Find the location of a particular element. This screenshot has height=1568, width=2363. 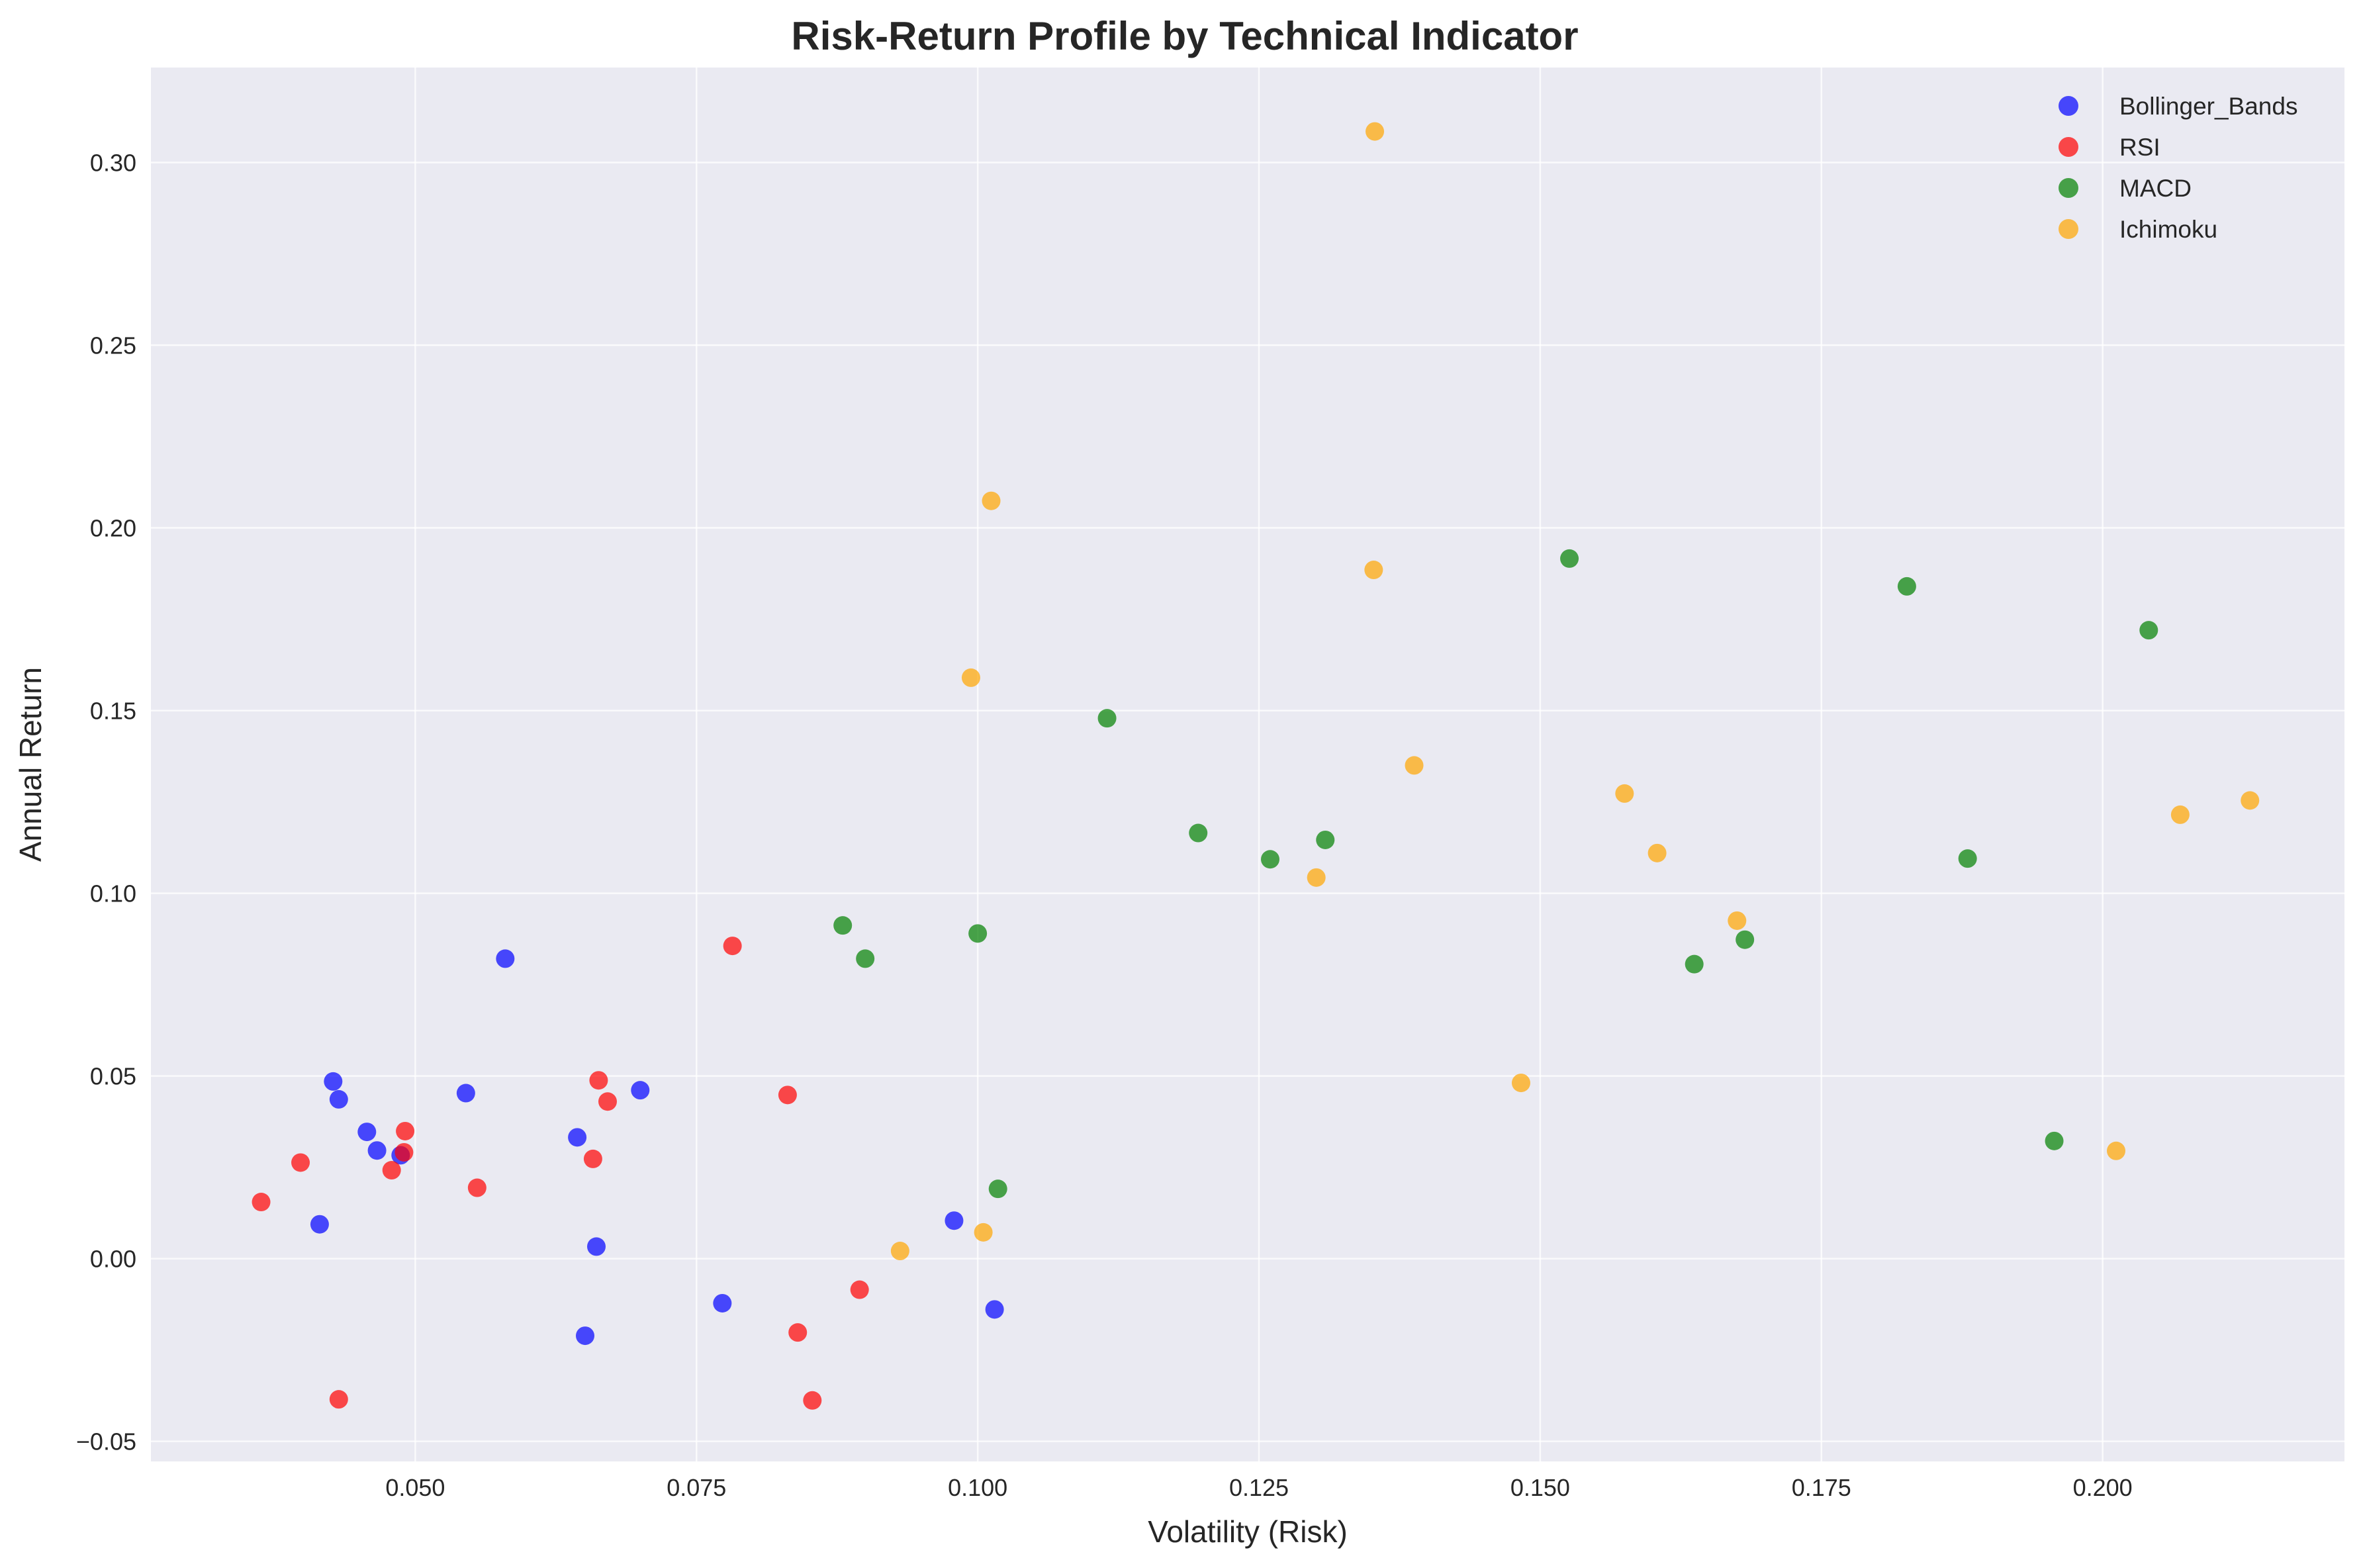

y-tick-label: 0.05 is located at coordinates (113, 1076).